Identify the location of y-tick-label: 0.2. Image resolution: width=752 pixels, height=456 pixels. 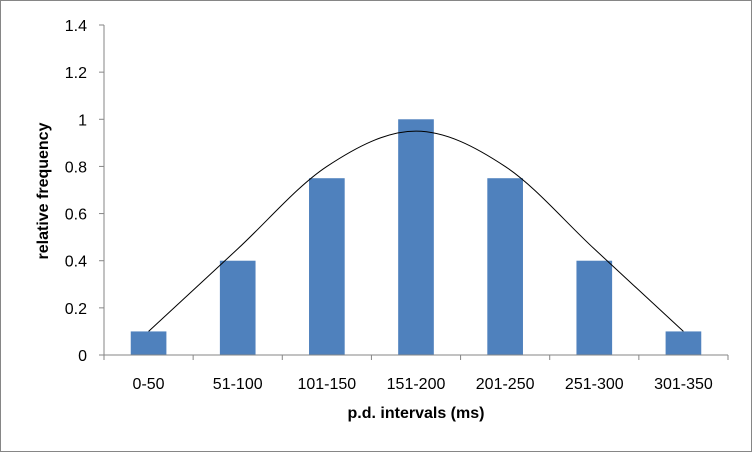
(76, 309).